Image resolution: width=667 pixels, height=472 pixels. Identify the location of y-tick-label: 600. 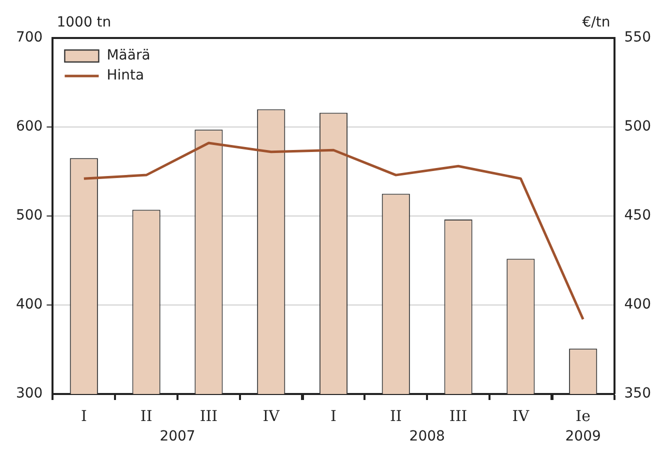
(29, 126).